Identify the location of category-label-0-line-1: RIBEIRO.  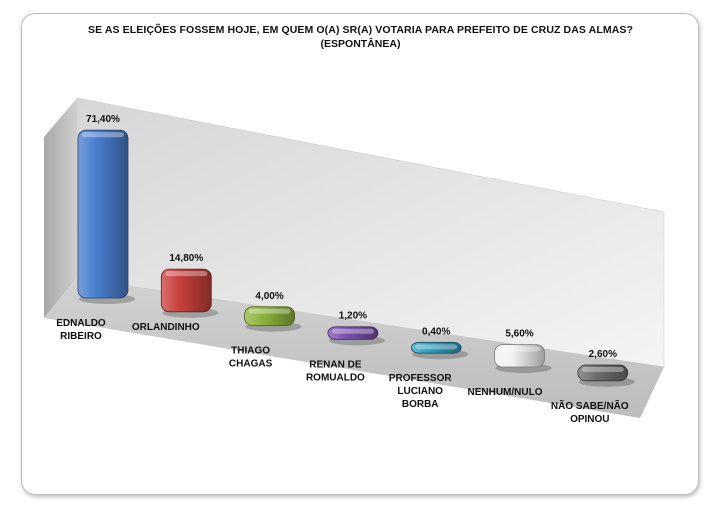
(81, 336).